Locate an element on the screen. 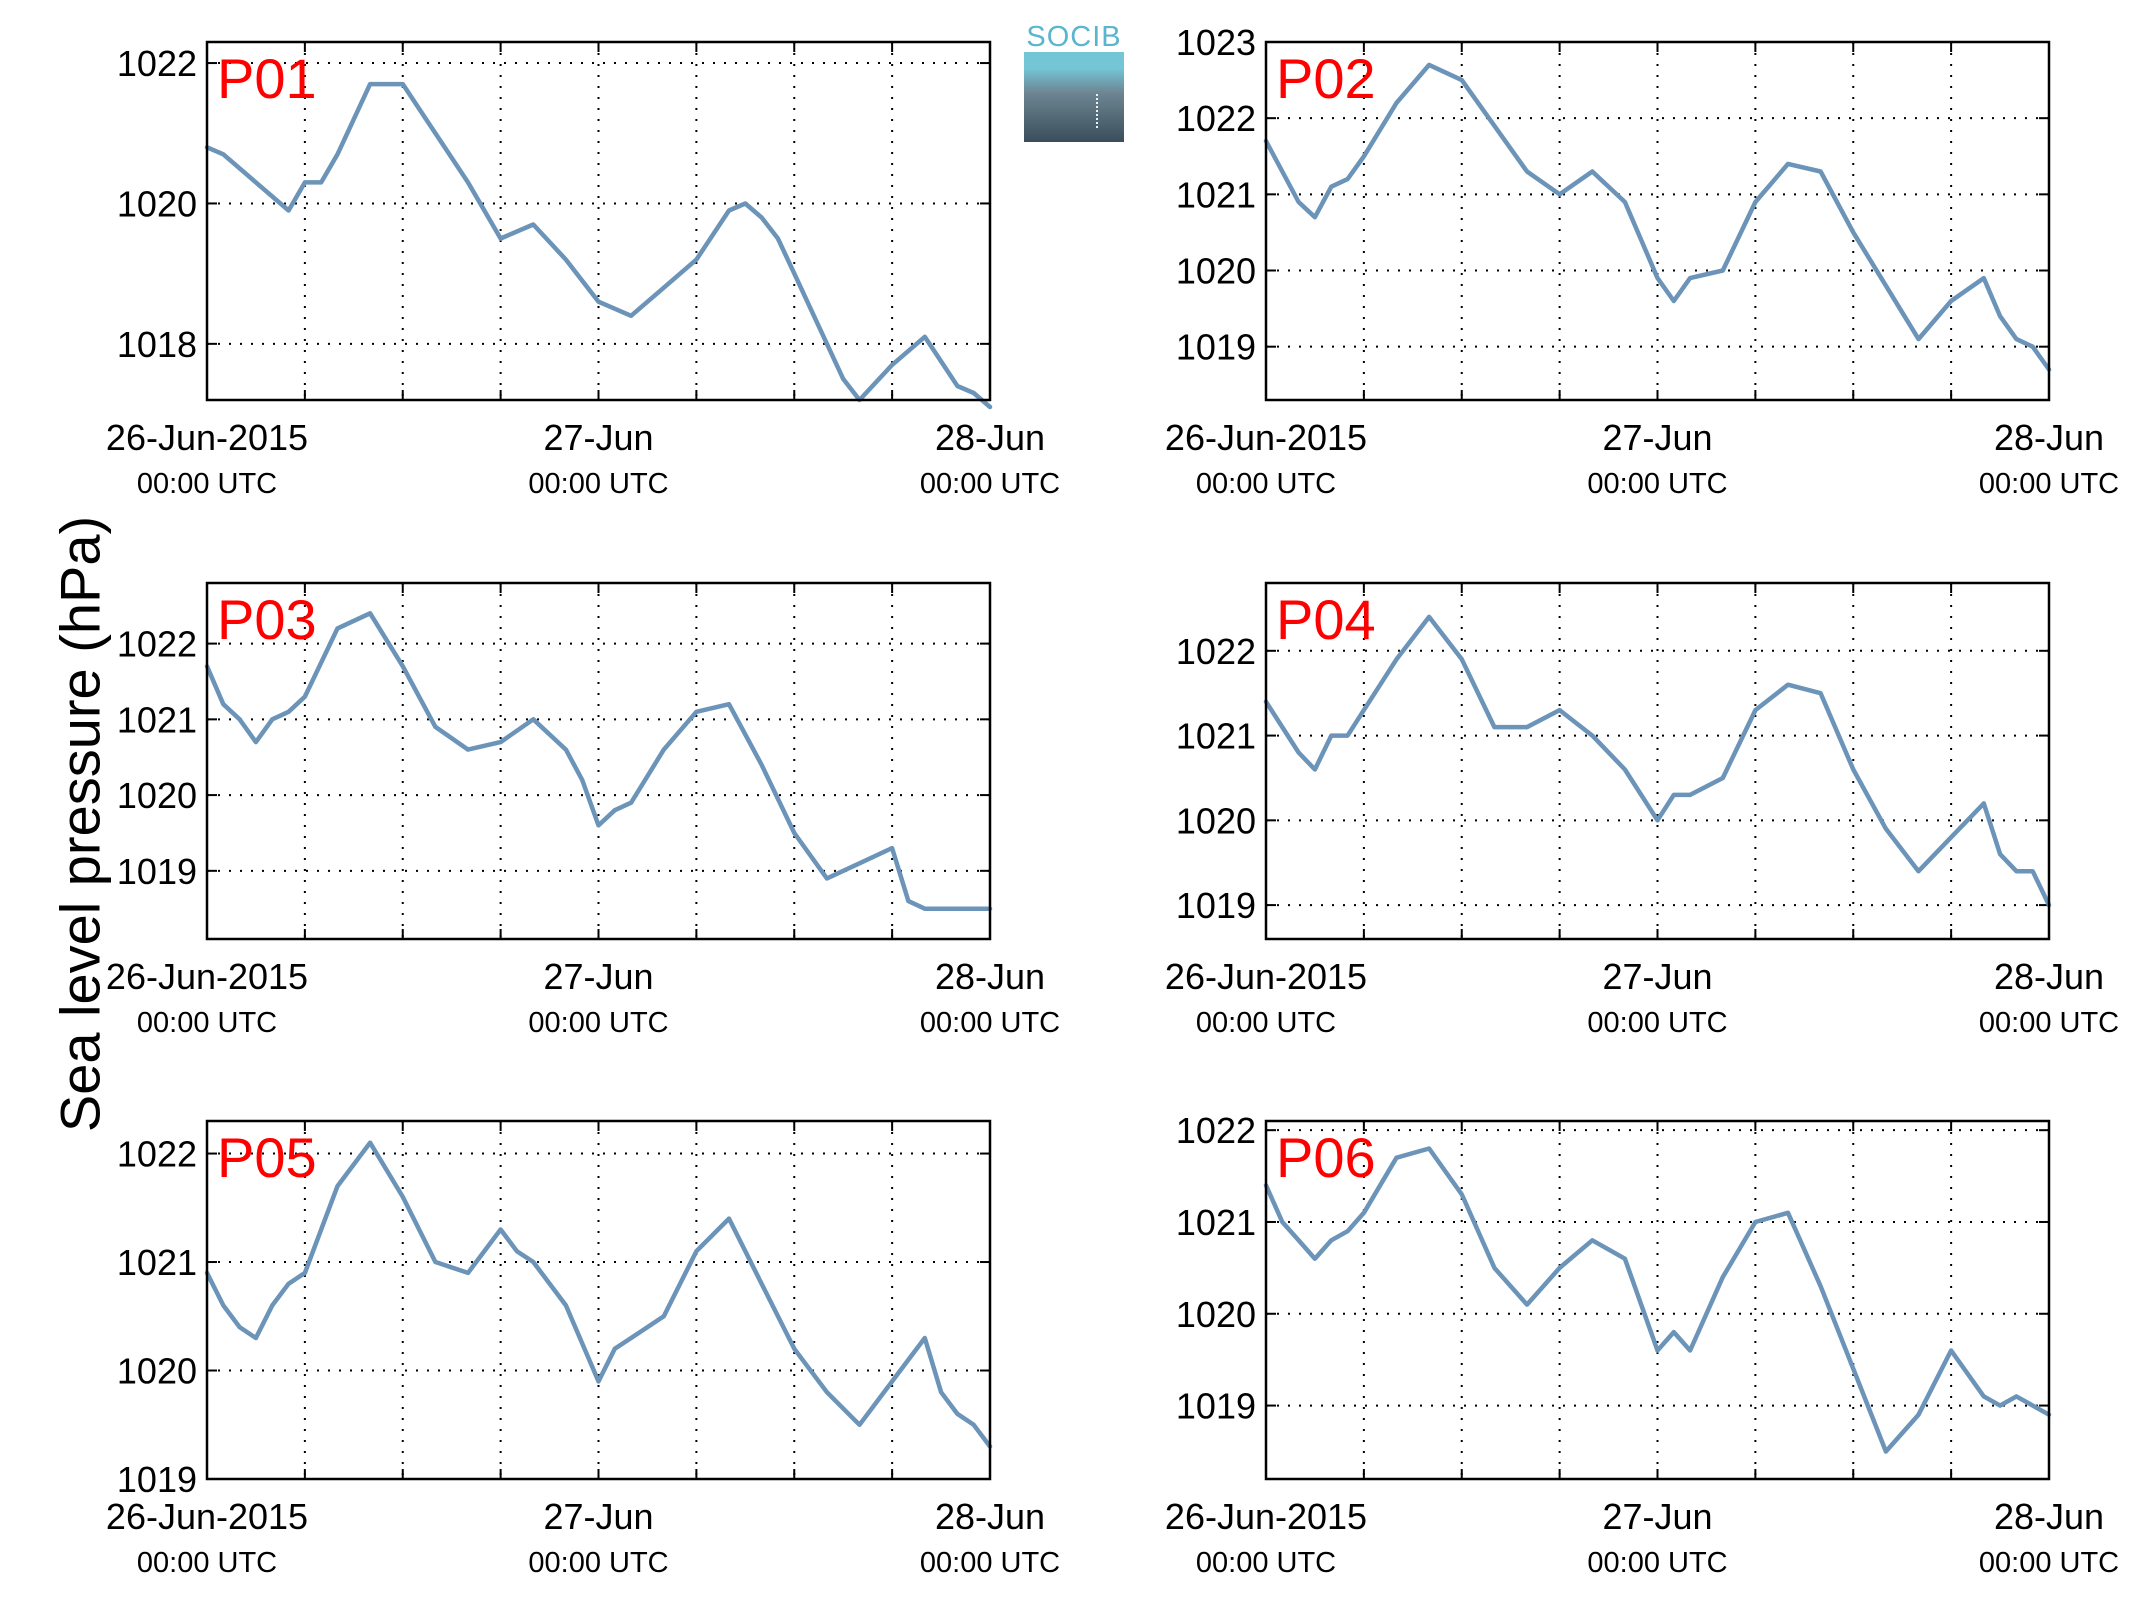 The image size is (2138, 1608). y-tick-label: 1023 is located at coordinates (1216, 42).